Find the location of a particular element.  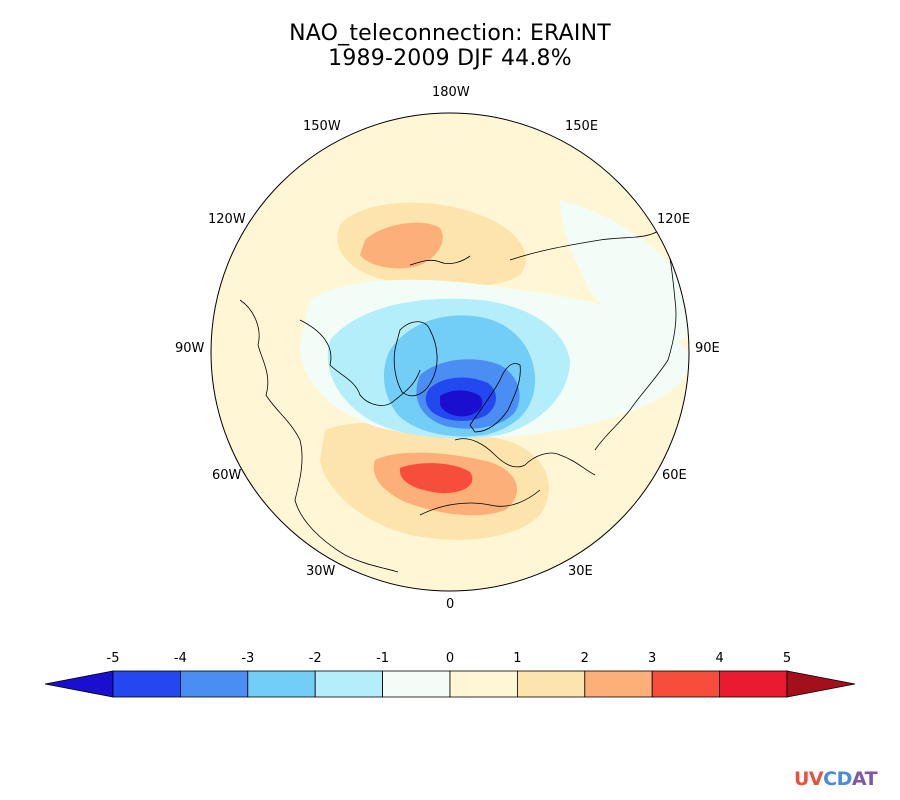

lon-label-30e: 30E is located at coordinates (580, 571).